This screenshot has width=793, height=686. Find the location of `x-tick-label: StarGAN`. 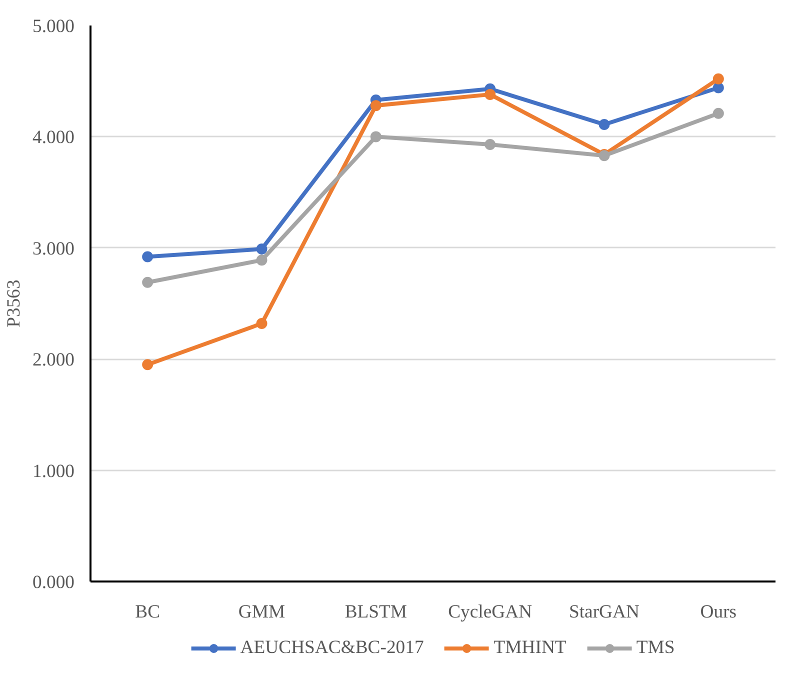

x-tick-label: StarGAN is located at coordinates (604, 612).